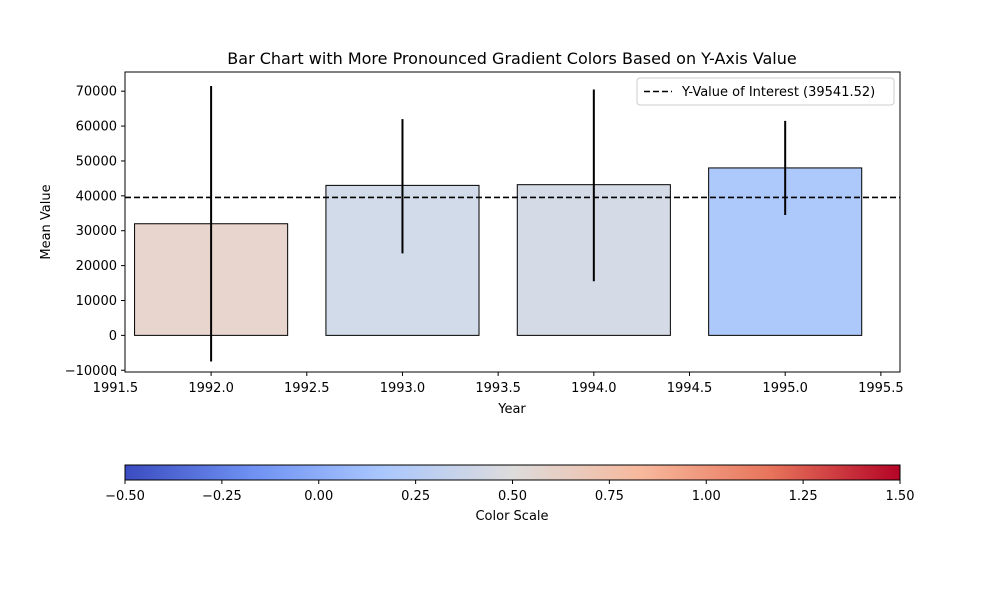 This screenshot has width=1000, height=600. What do you see at coordinates (803, 496) in the screenshot?
I see `colorbar-tick-label: 1.25` at bounding box center [803, 496].